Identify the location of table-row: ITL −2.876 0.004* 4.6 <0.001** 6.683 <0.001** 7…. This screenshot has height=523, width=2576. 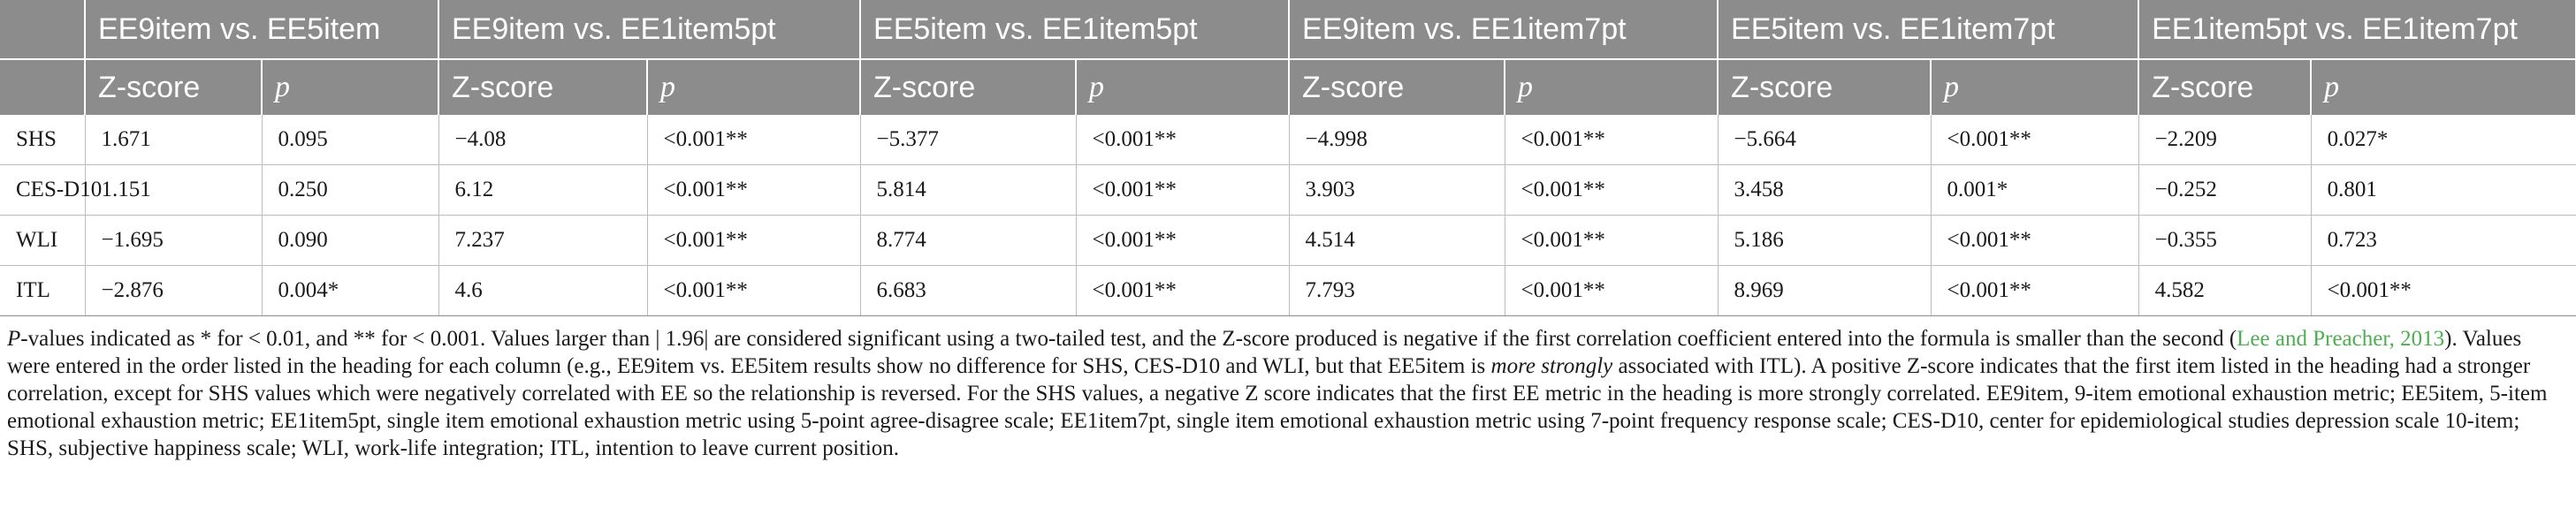
(1288, 290).